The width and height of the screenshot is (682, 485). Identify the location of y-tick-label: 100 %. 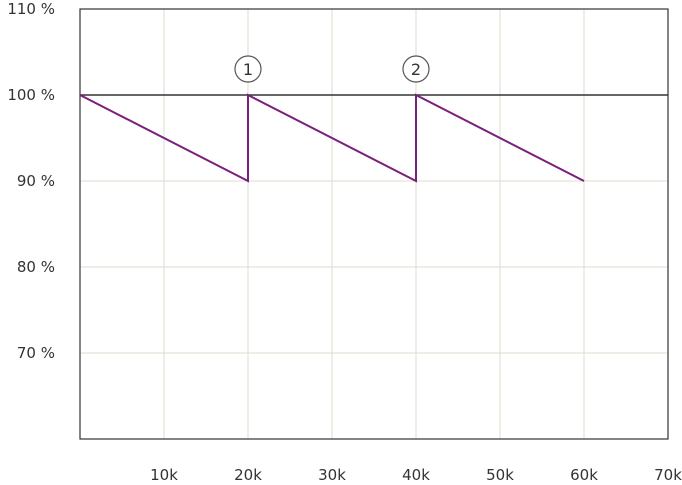
(31, 95).